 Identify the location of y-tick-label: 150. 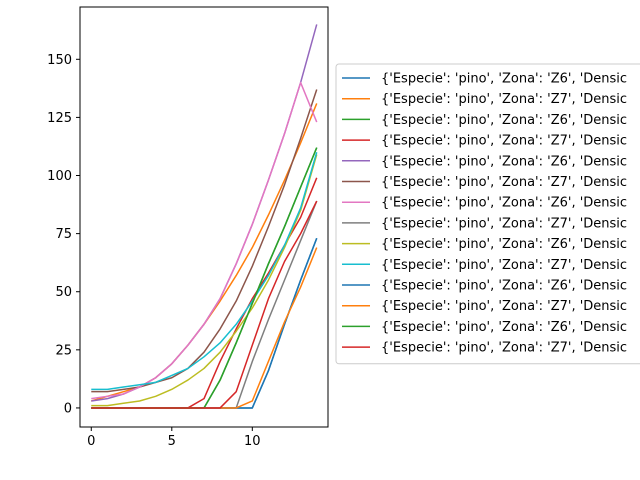
(59, 60).